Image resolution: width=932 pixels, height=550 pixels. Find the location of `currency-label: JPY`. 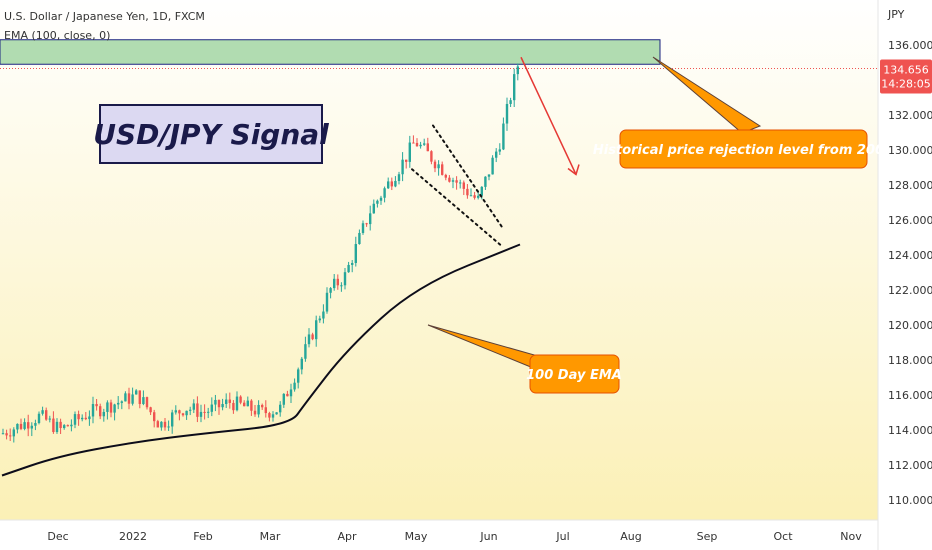

currency-label: JPY is located at coordinates (896, 14).